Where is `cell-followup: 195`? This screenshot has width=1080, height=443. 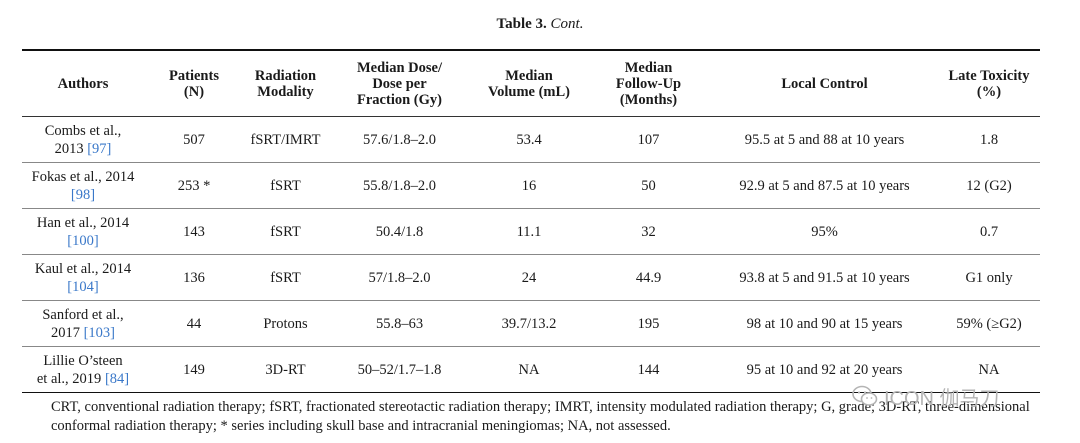
cell-followup: 195 is located at coordinates (648, 323).